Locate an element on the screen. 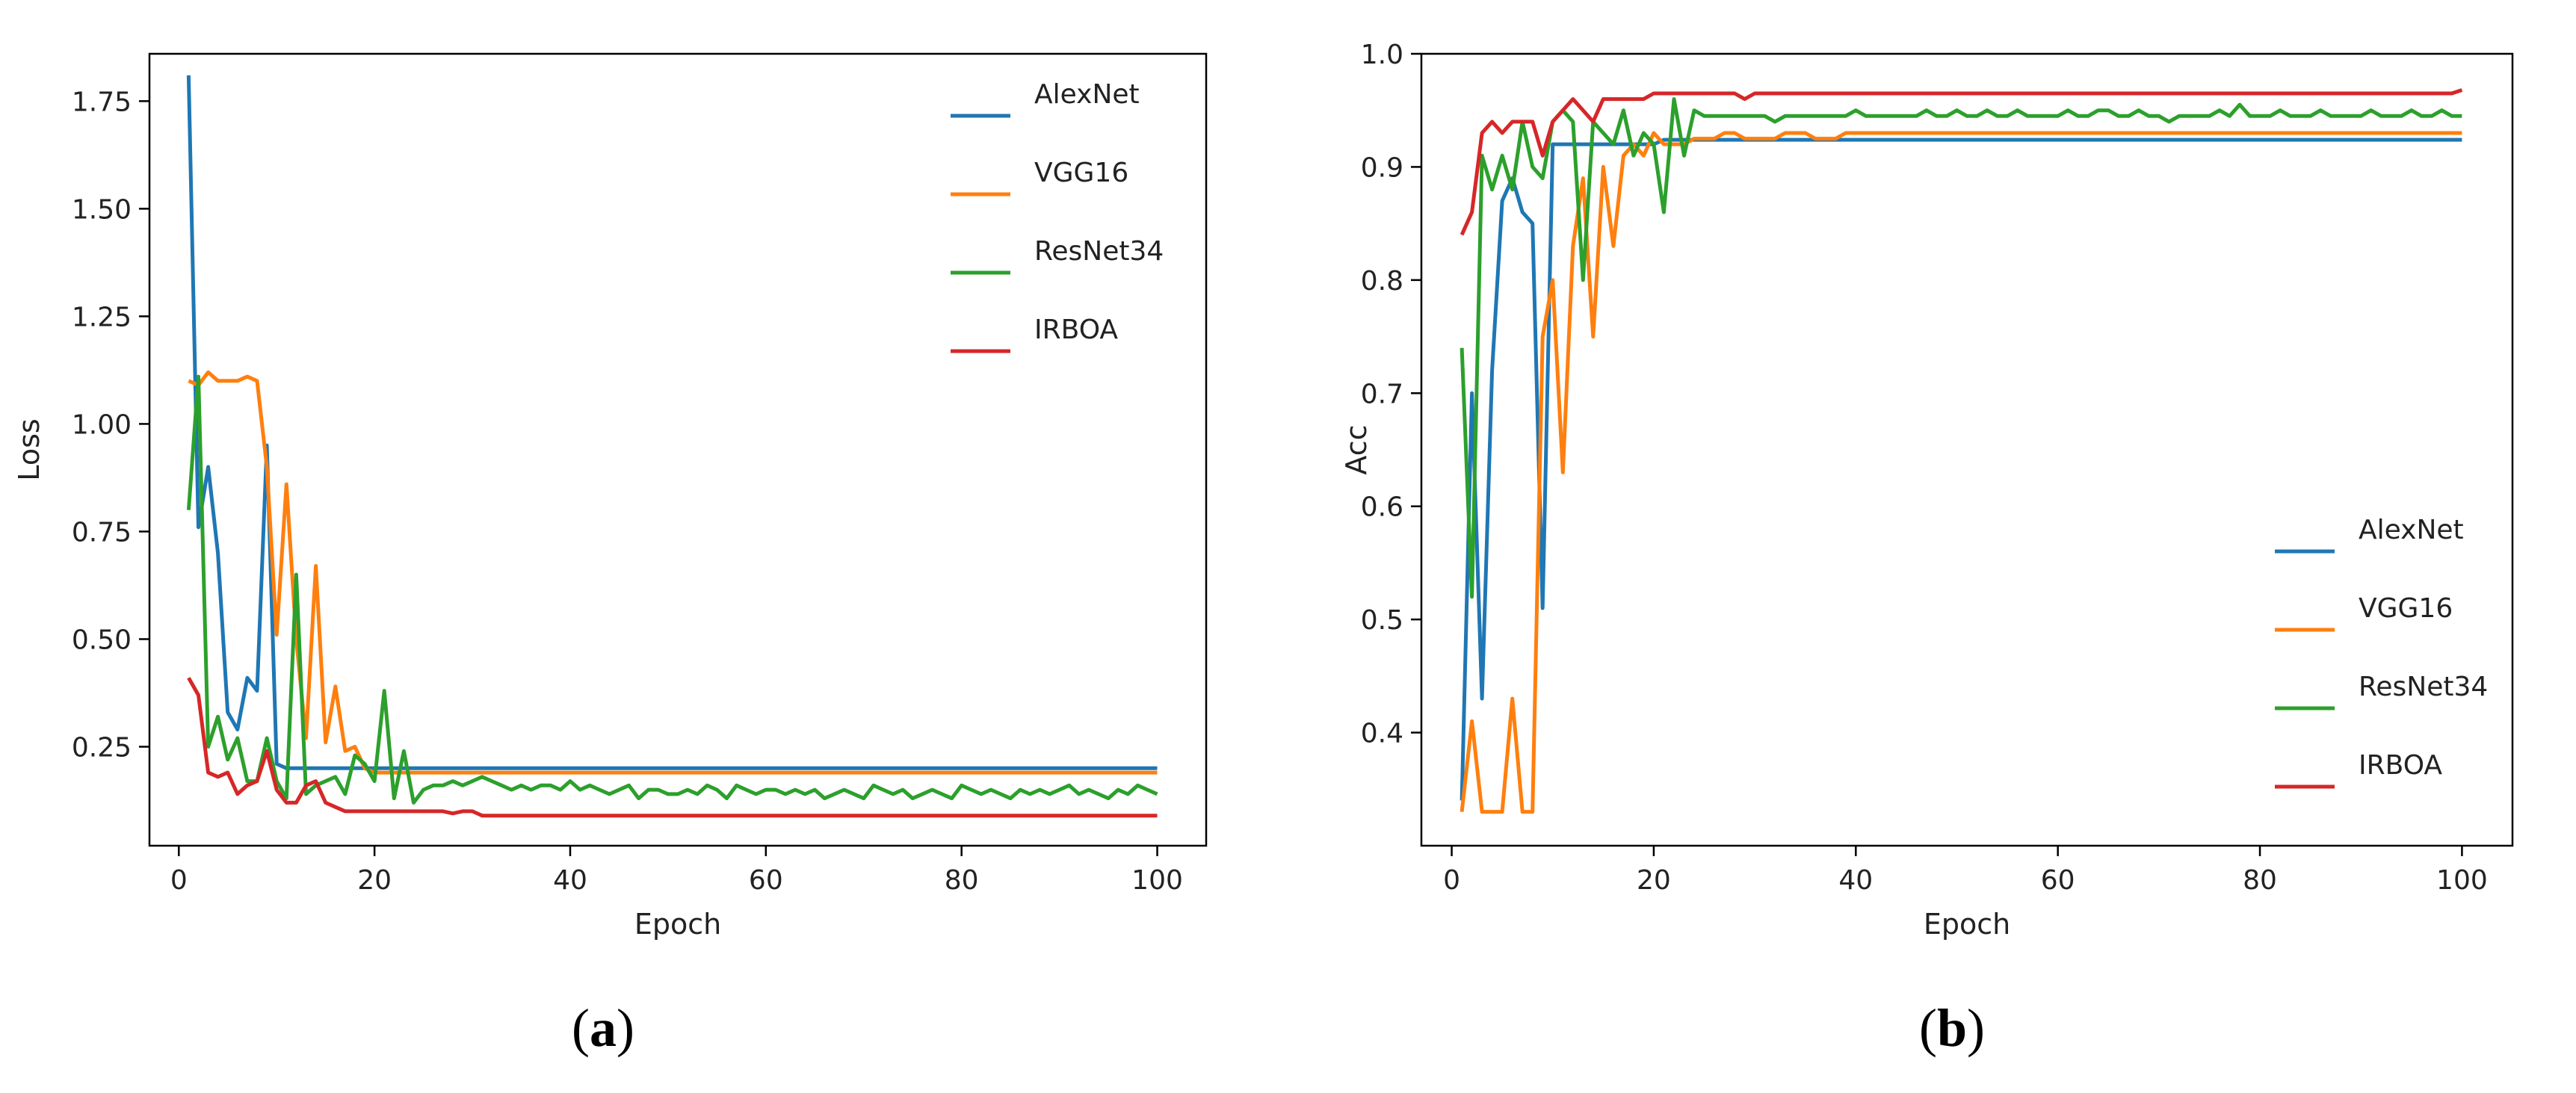  chart-b-y-tick-label: 0.5 is located at coordinates (1382, 620).